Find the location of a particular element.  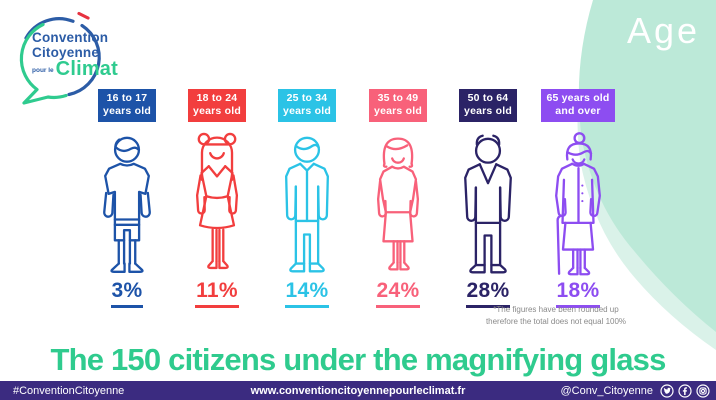

instagram-icon is located at coordinates (703, 390).